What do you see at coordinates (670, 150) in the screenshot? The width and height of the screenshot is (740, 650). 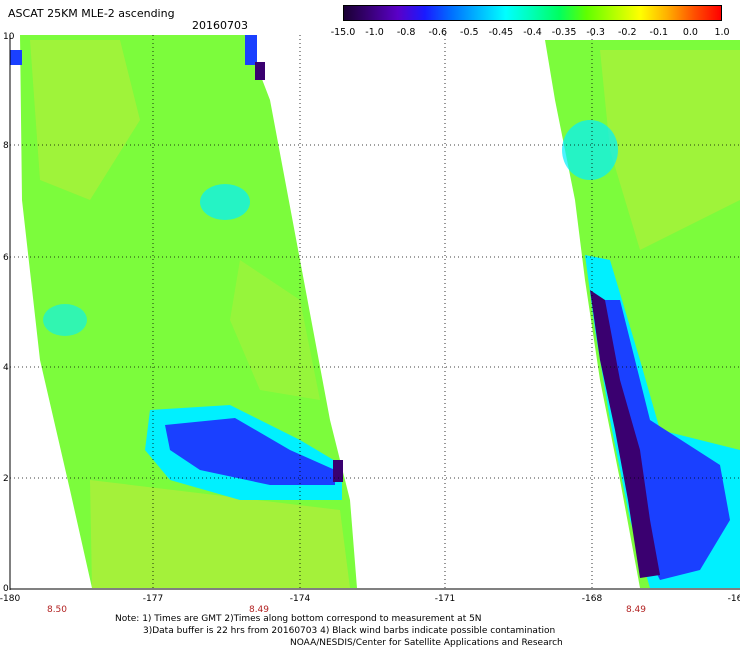 I see `right-swath-patch` at bounding box center [670, 150].